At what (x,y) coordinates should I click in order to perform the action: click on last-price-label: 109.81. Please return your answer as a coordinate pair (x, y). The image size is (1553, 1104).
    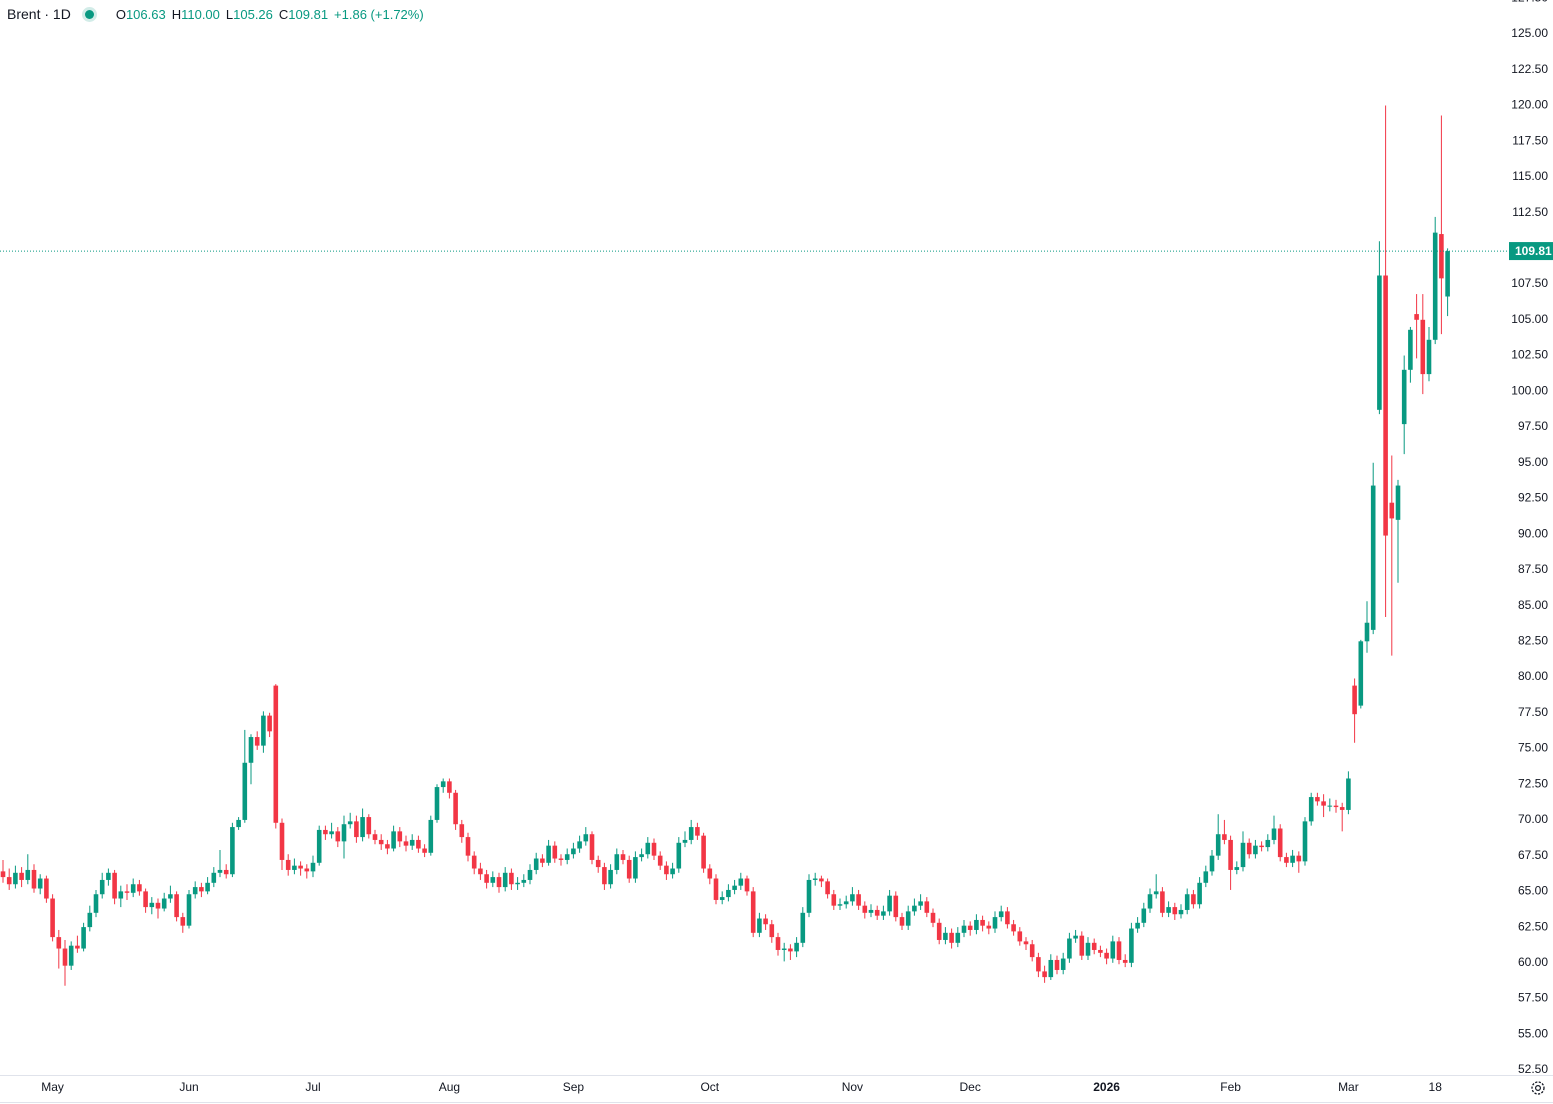
    Looking at the image, I should click on (1533, 251).